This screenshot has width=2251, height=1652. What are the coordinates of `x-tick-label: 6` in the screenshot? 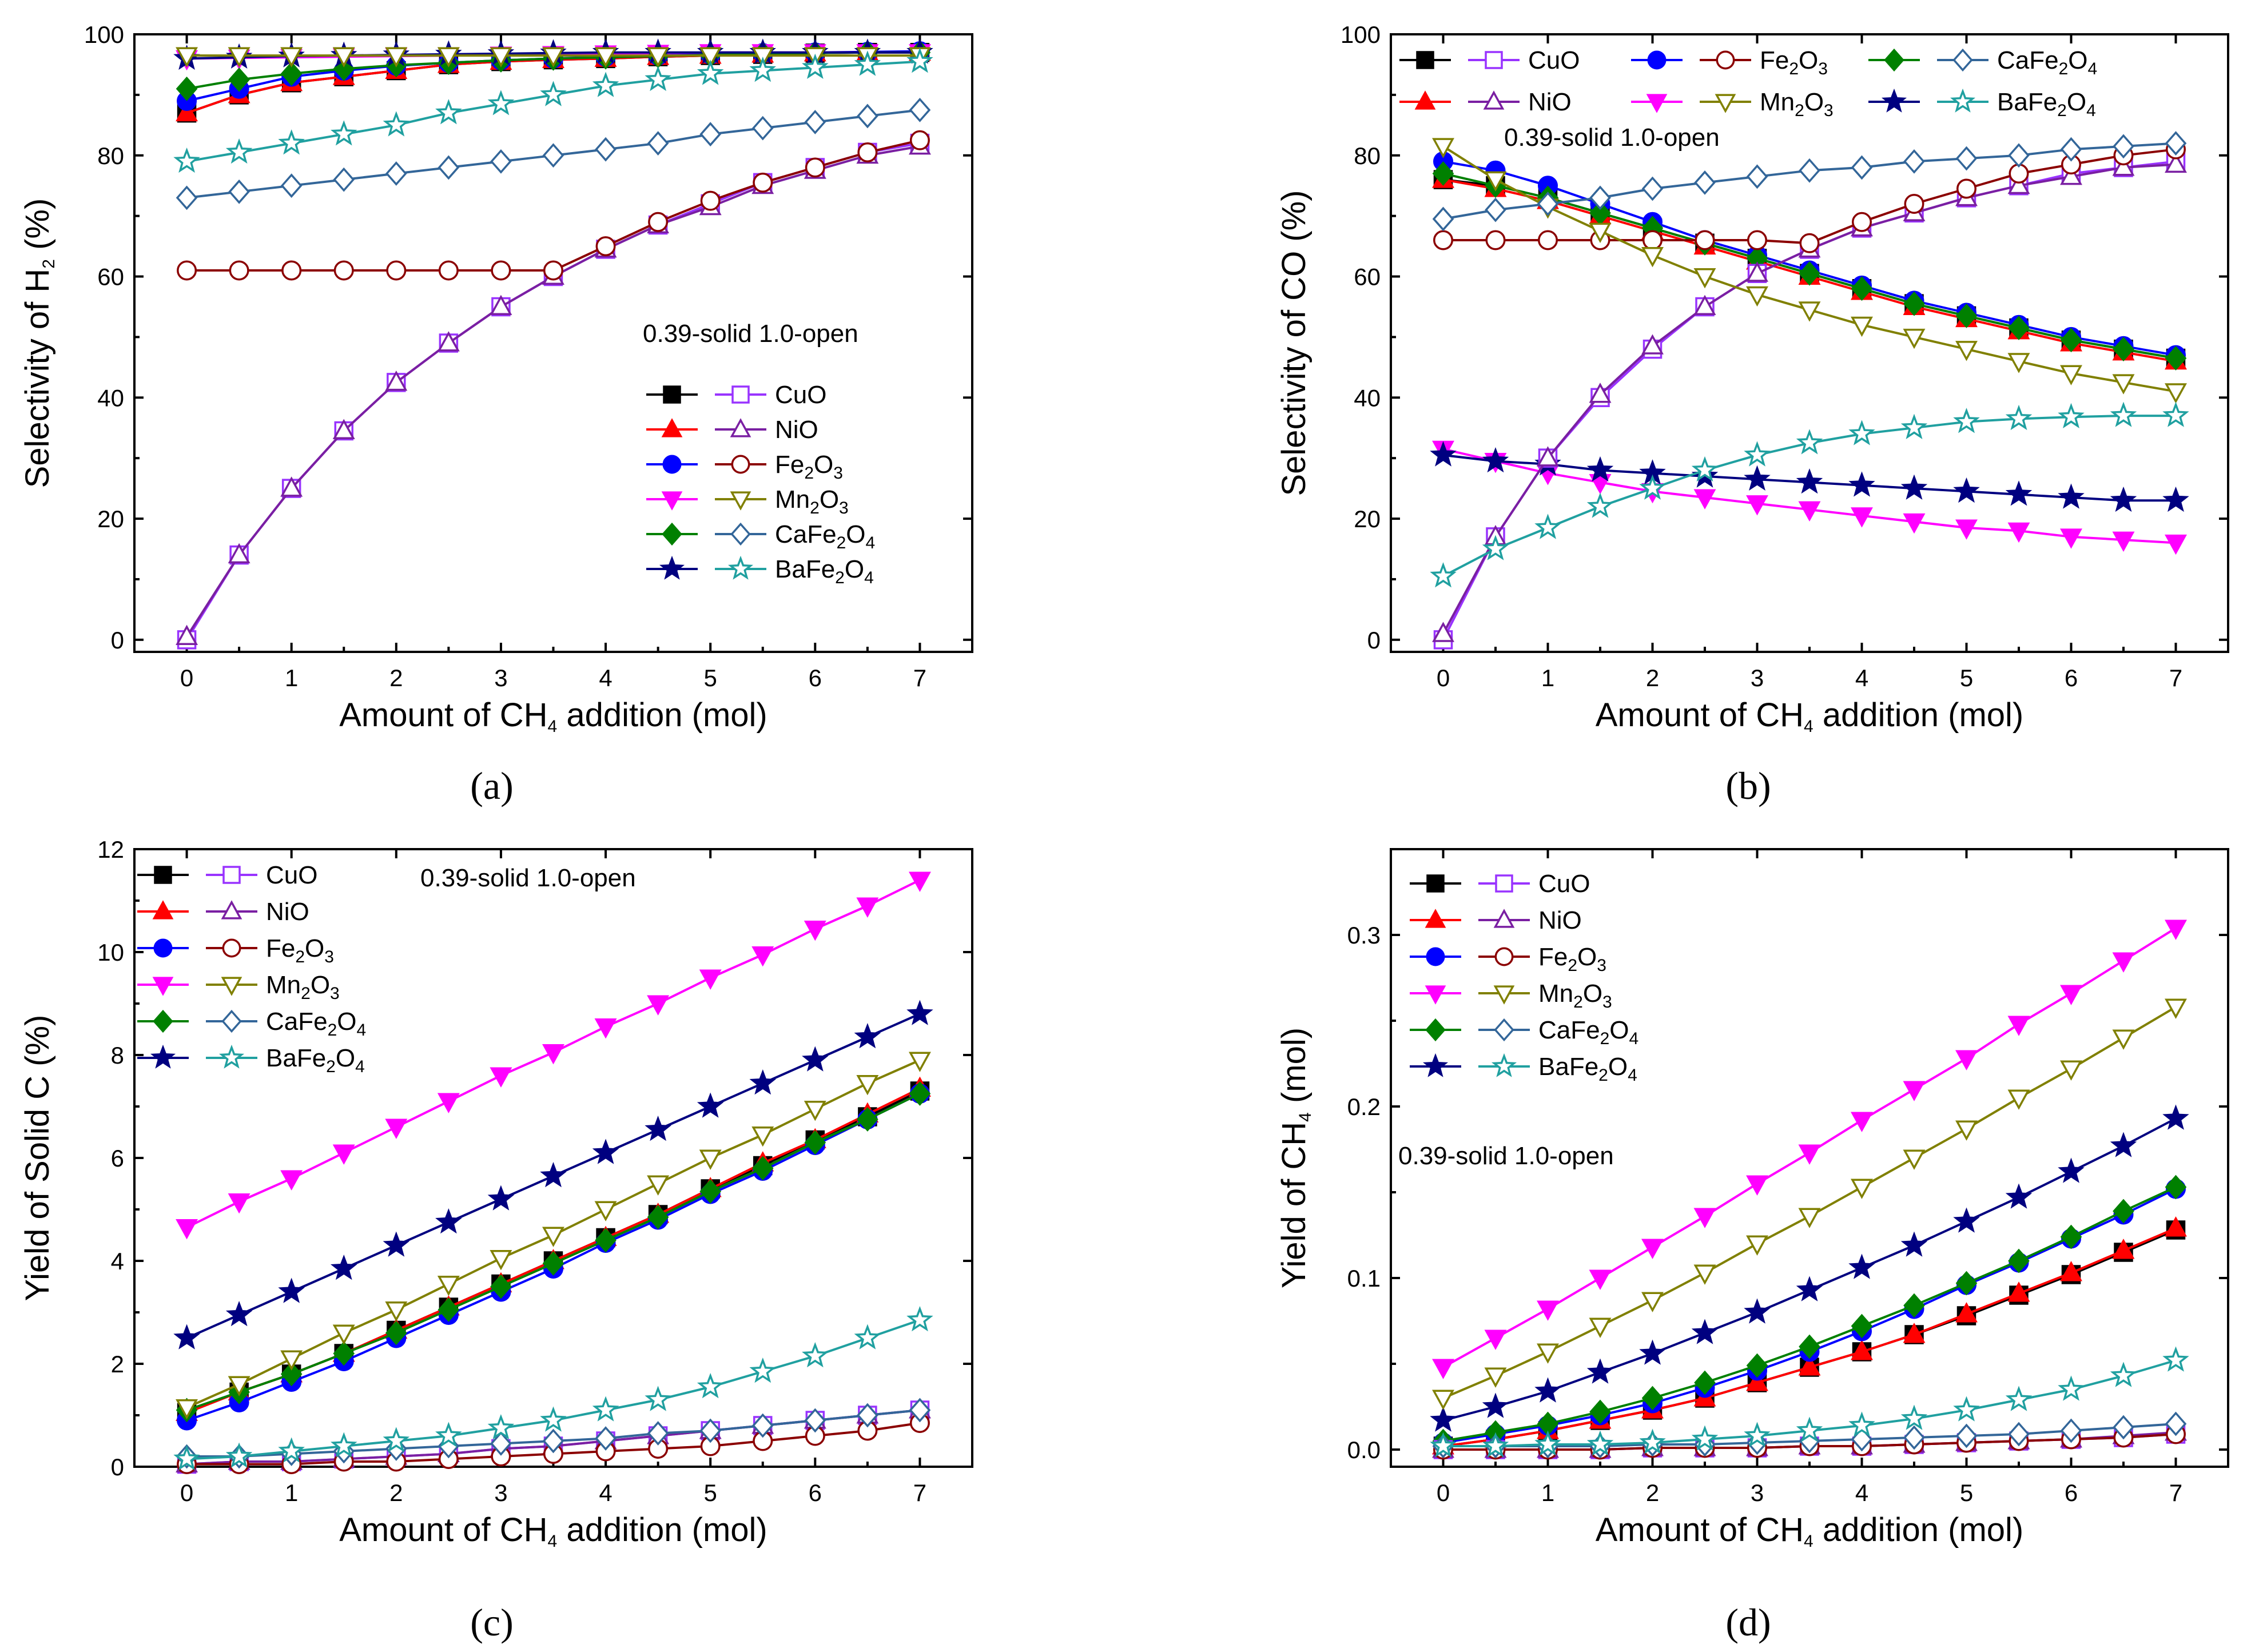 It's located at (815, 1493).